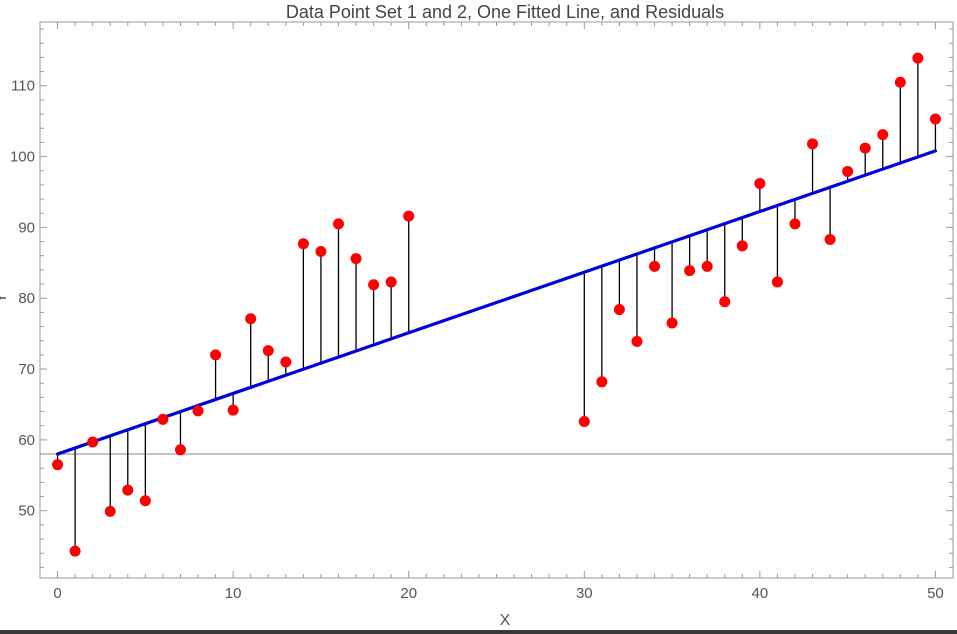 The height and width of the screenshot is (634, 957). What do you see at coordinates (26, 511) in the screenshot?
I see `y-tick-label: 50` at bounding box center [26, 511].